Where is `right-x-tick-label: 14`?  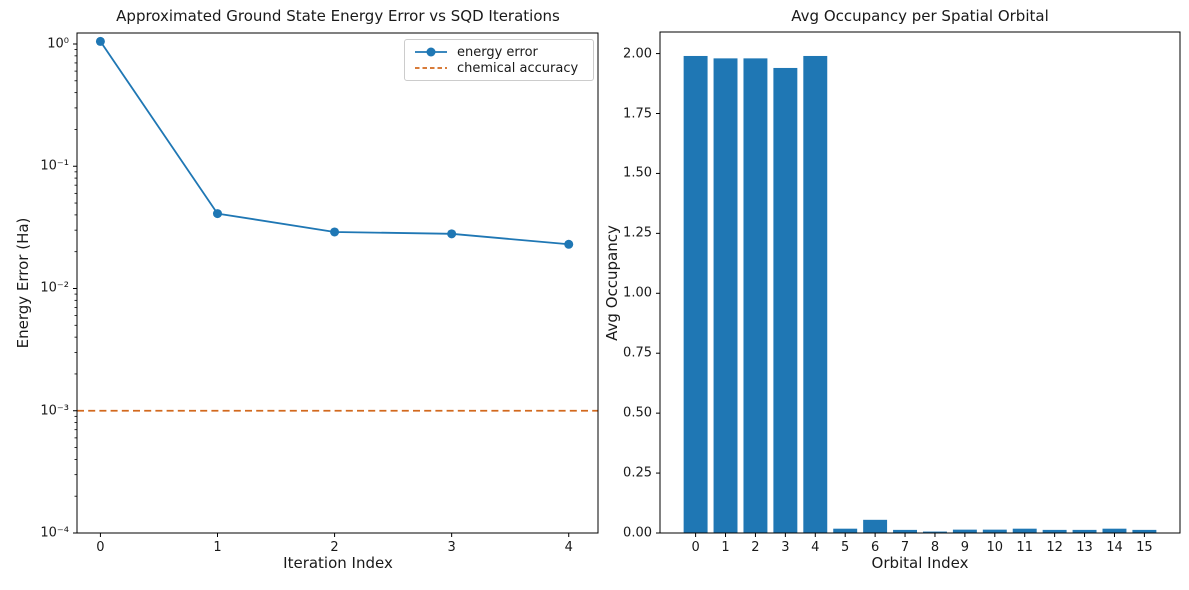 right-x-tick-label: 14 is located at coordinates (1114, 547).